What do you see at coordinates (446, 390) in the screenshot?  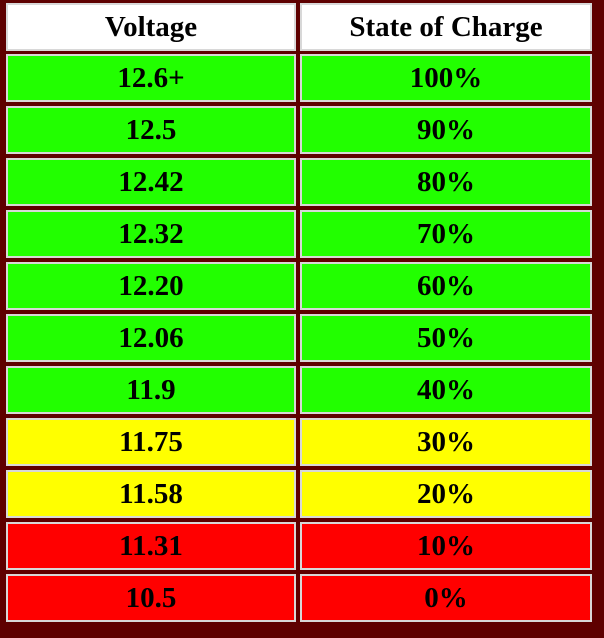 I see `charge-cell: 40%` at bounding box center [446, 390].